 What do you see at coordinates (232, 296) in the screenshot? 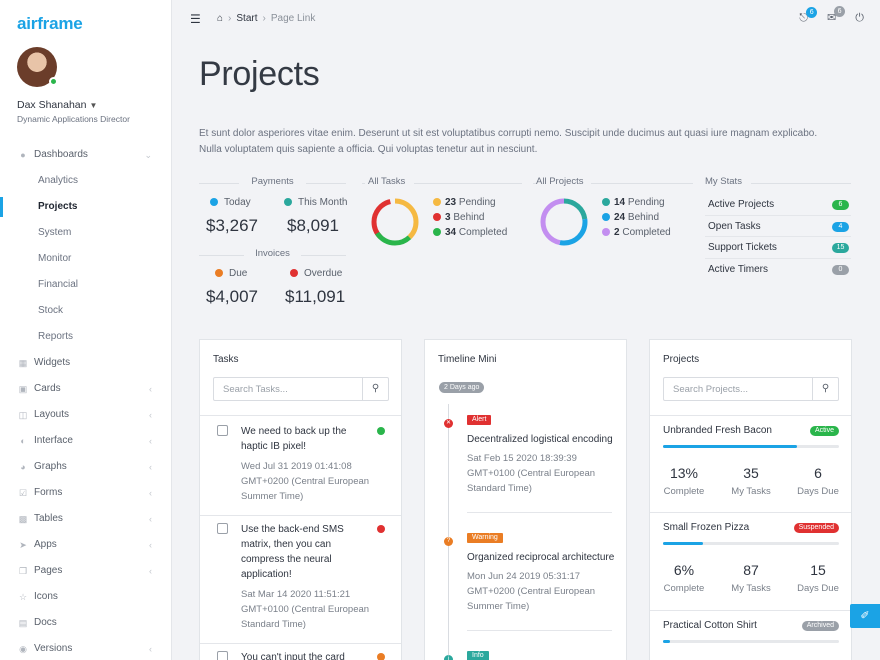
I see `invoices-due-value: $4,007` at bounding box center [232, 296].